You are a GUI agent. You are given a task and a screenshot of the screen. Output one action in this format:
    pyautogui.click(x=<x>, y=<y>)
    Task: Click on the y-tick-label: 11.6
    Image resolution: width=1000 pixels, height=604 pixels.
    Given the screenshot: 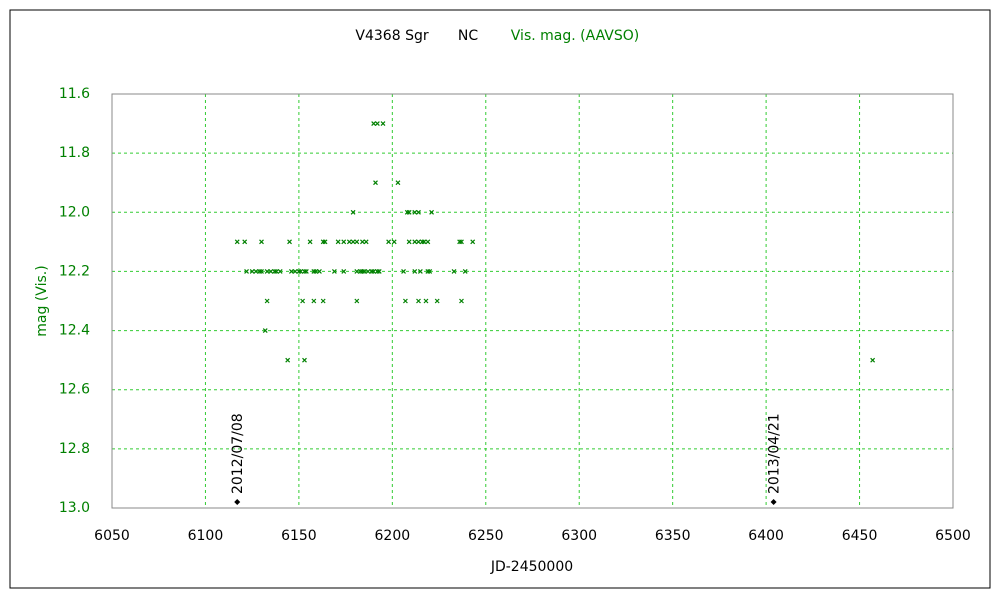 What is the action you would take?
    pyautogui.click(x=74, y=94)
    